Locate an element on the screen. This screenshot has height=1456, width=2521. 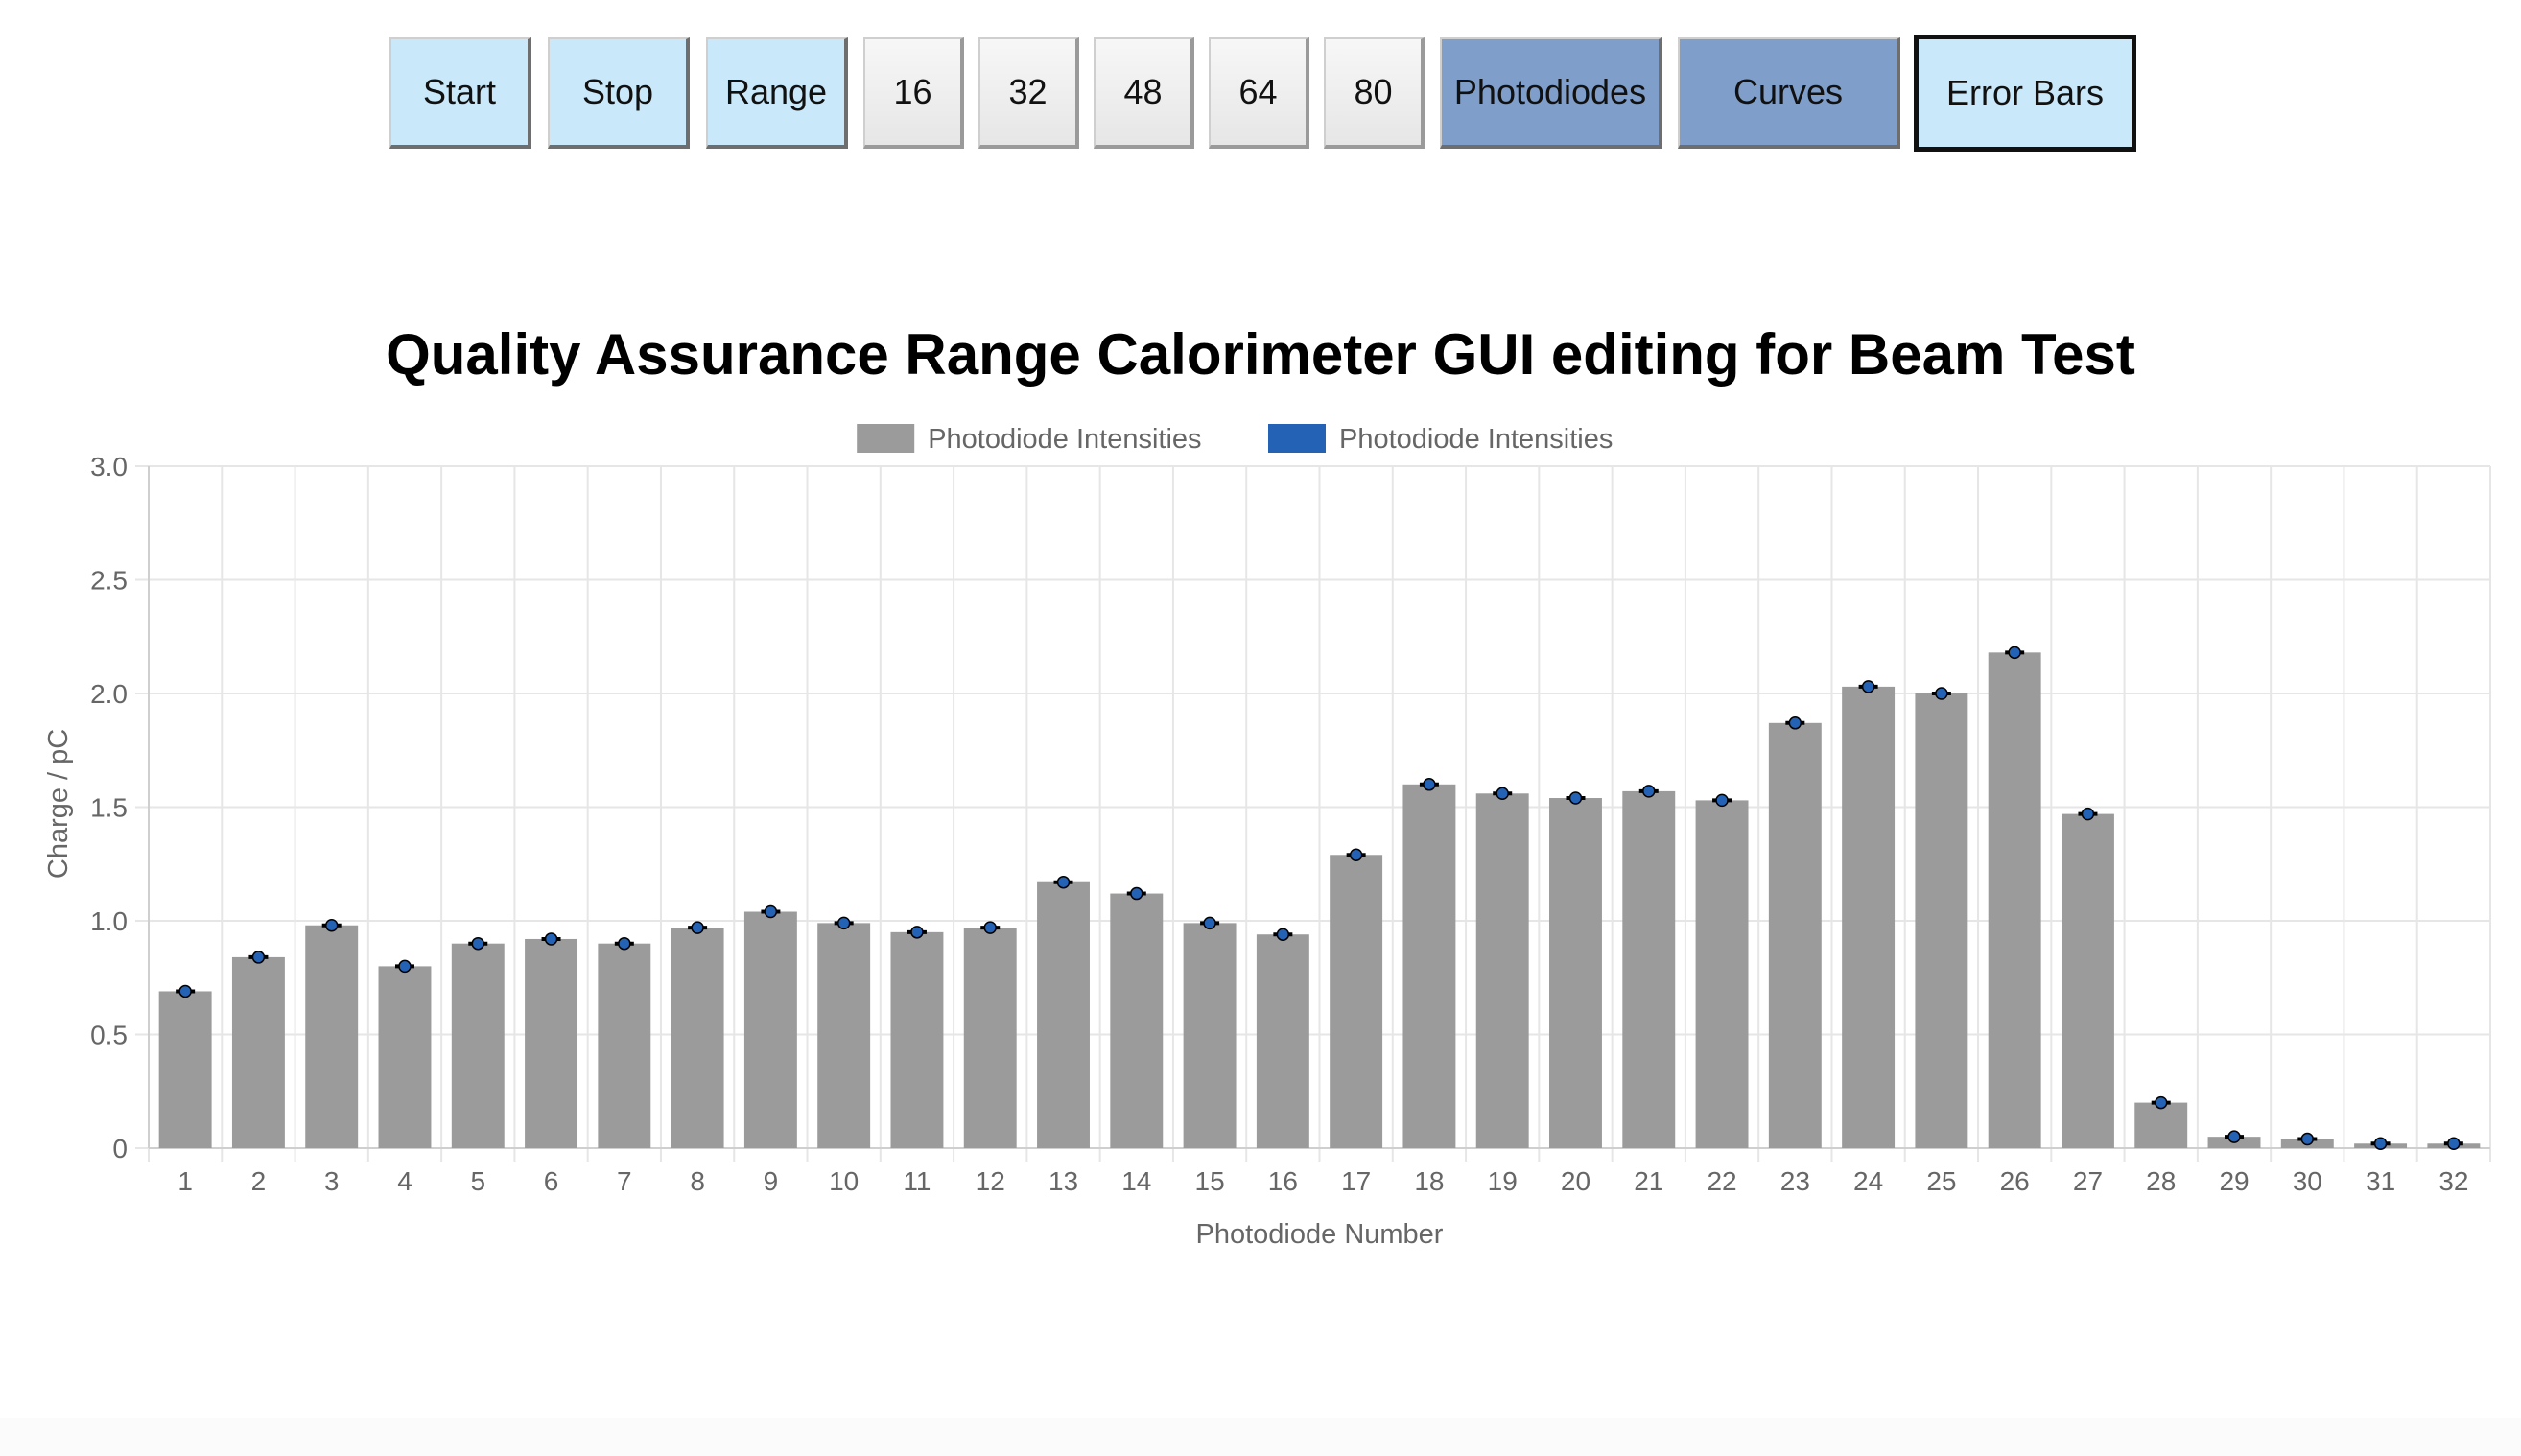
x-tick-label: 29 is located at coordinates (2234, 1181).